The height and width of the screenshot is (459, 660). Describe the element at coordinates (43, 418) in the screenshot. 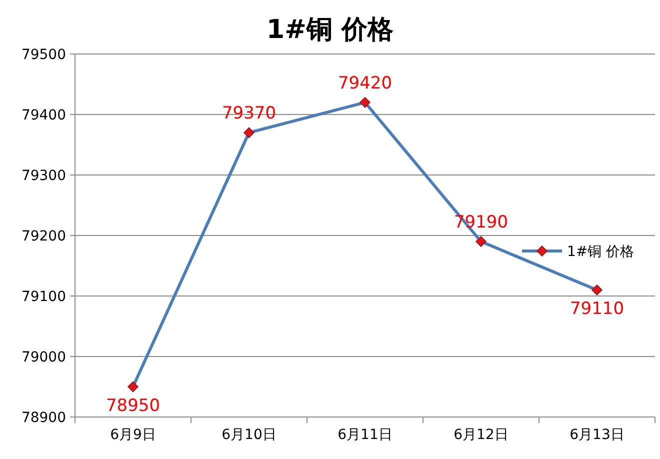

I see `y-tick-label: 78900` at that location.